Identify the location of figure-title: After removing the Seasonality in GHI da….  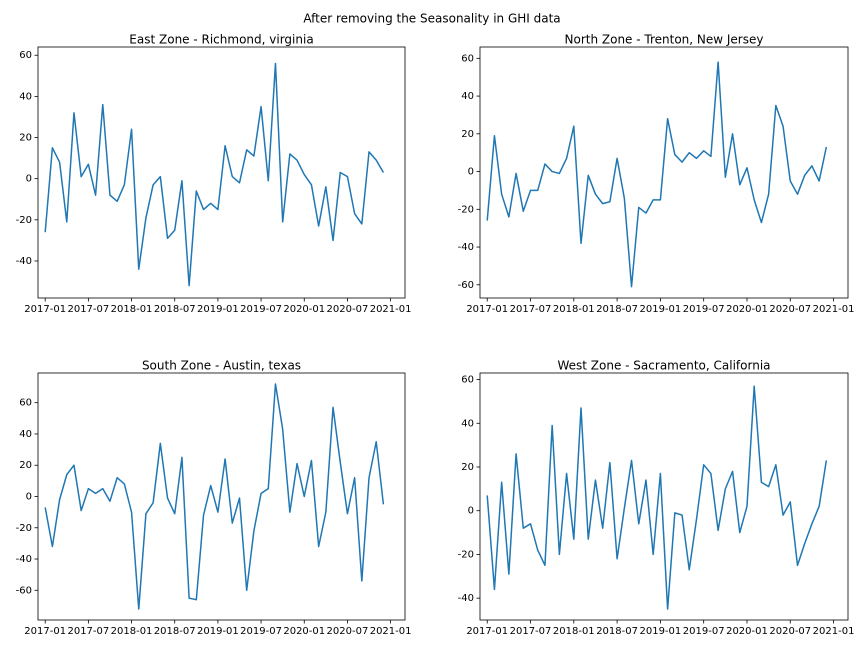
(431, 19).